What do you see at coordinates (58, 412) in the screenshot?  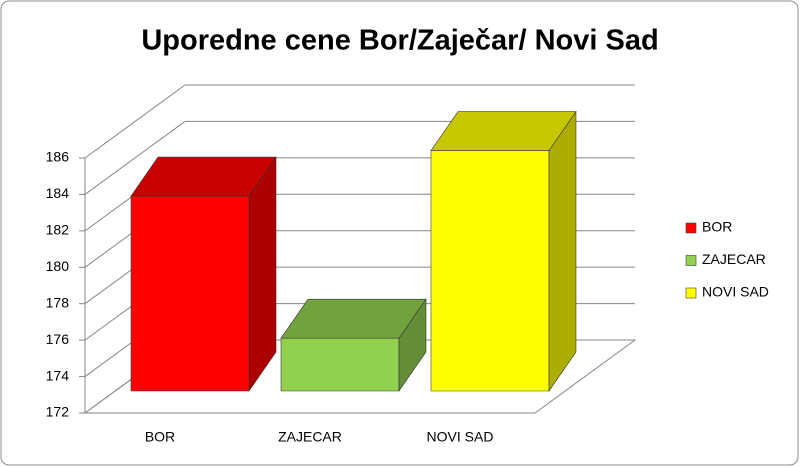 I see `y-tick-label: 172` at bounding box center [58, 412].